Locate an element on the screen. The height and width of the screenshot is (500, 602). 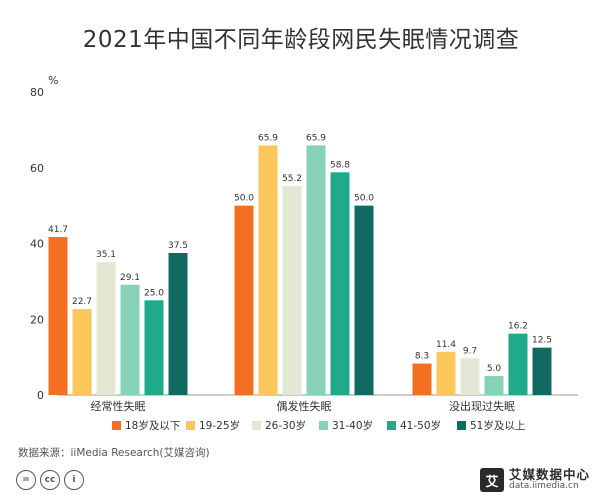
attribution-icon: i is located at coordinates (74, 480).